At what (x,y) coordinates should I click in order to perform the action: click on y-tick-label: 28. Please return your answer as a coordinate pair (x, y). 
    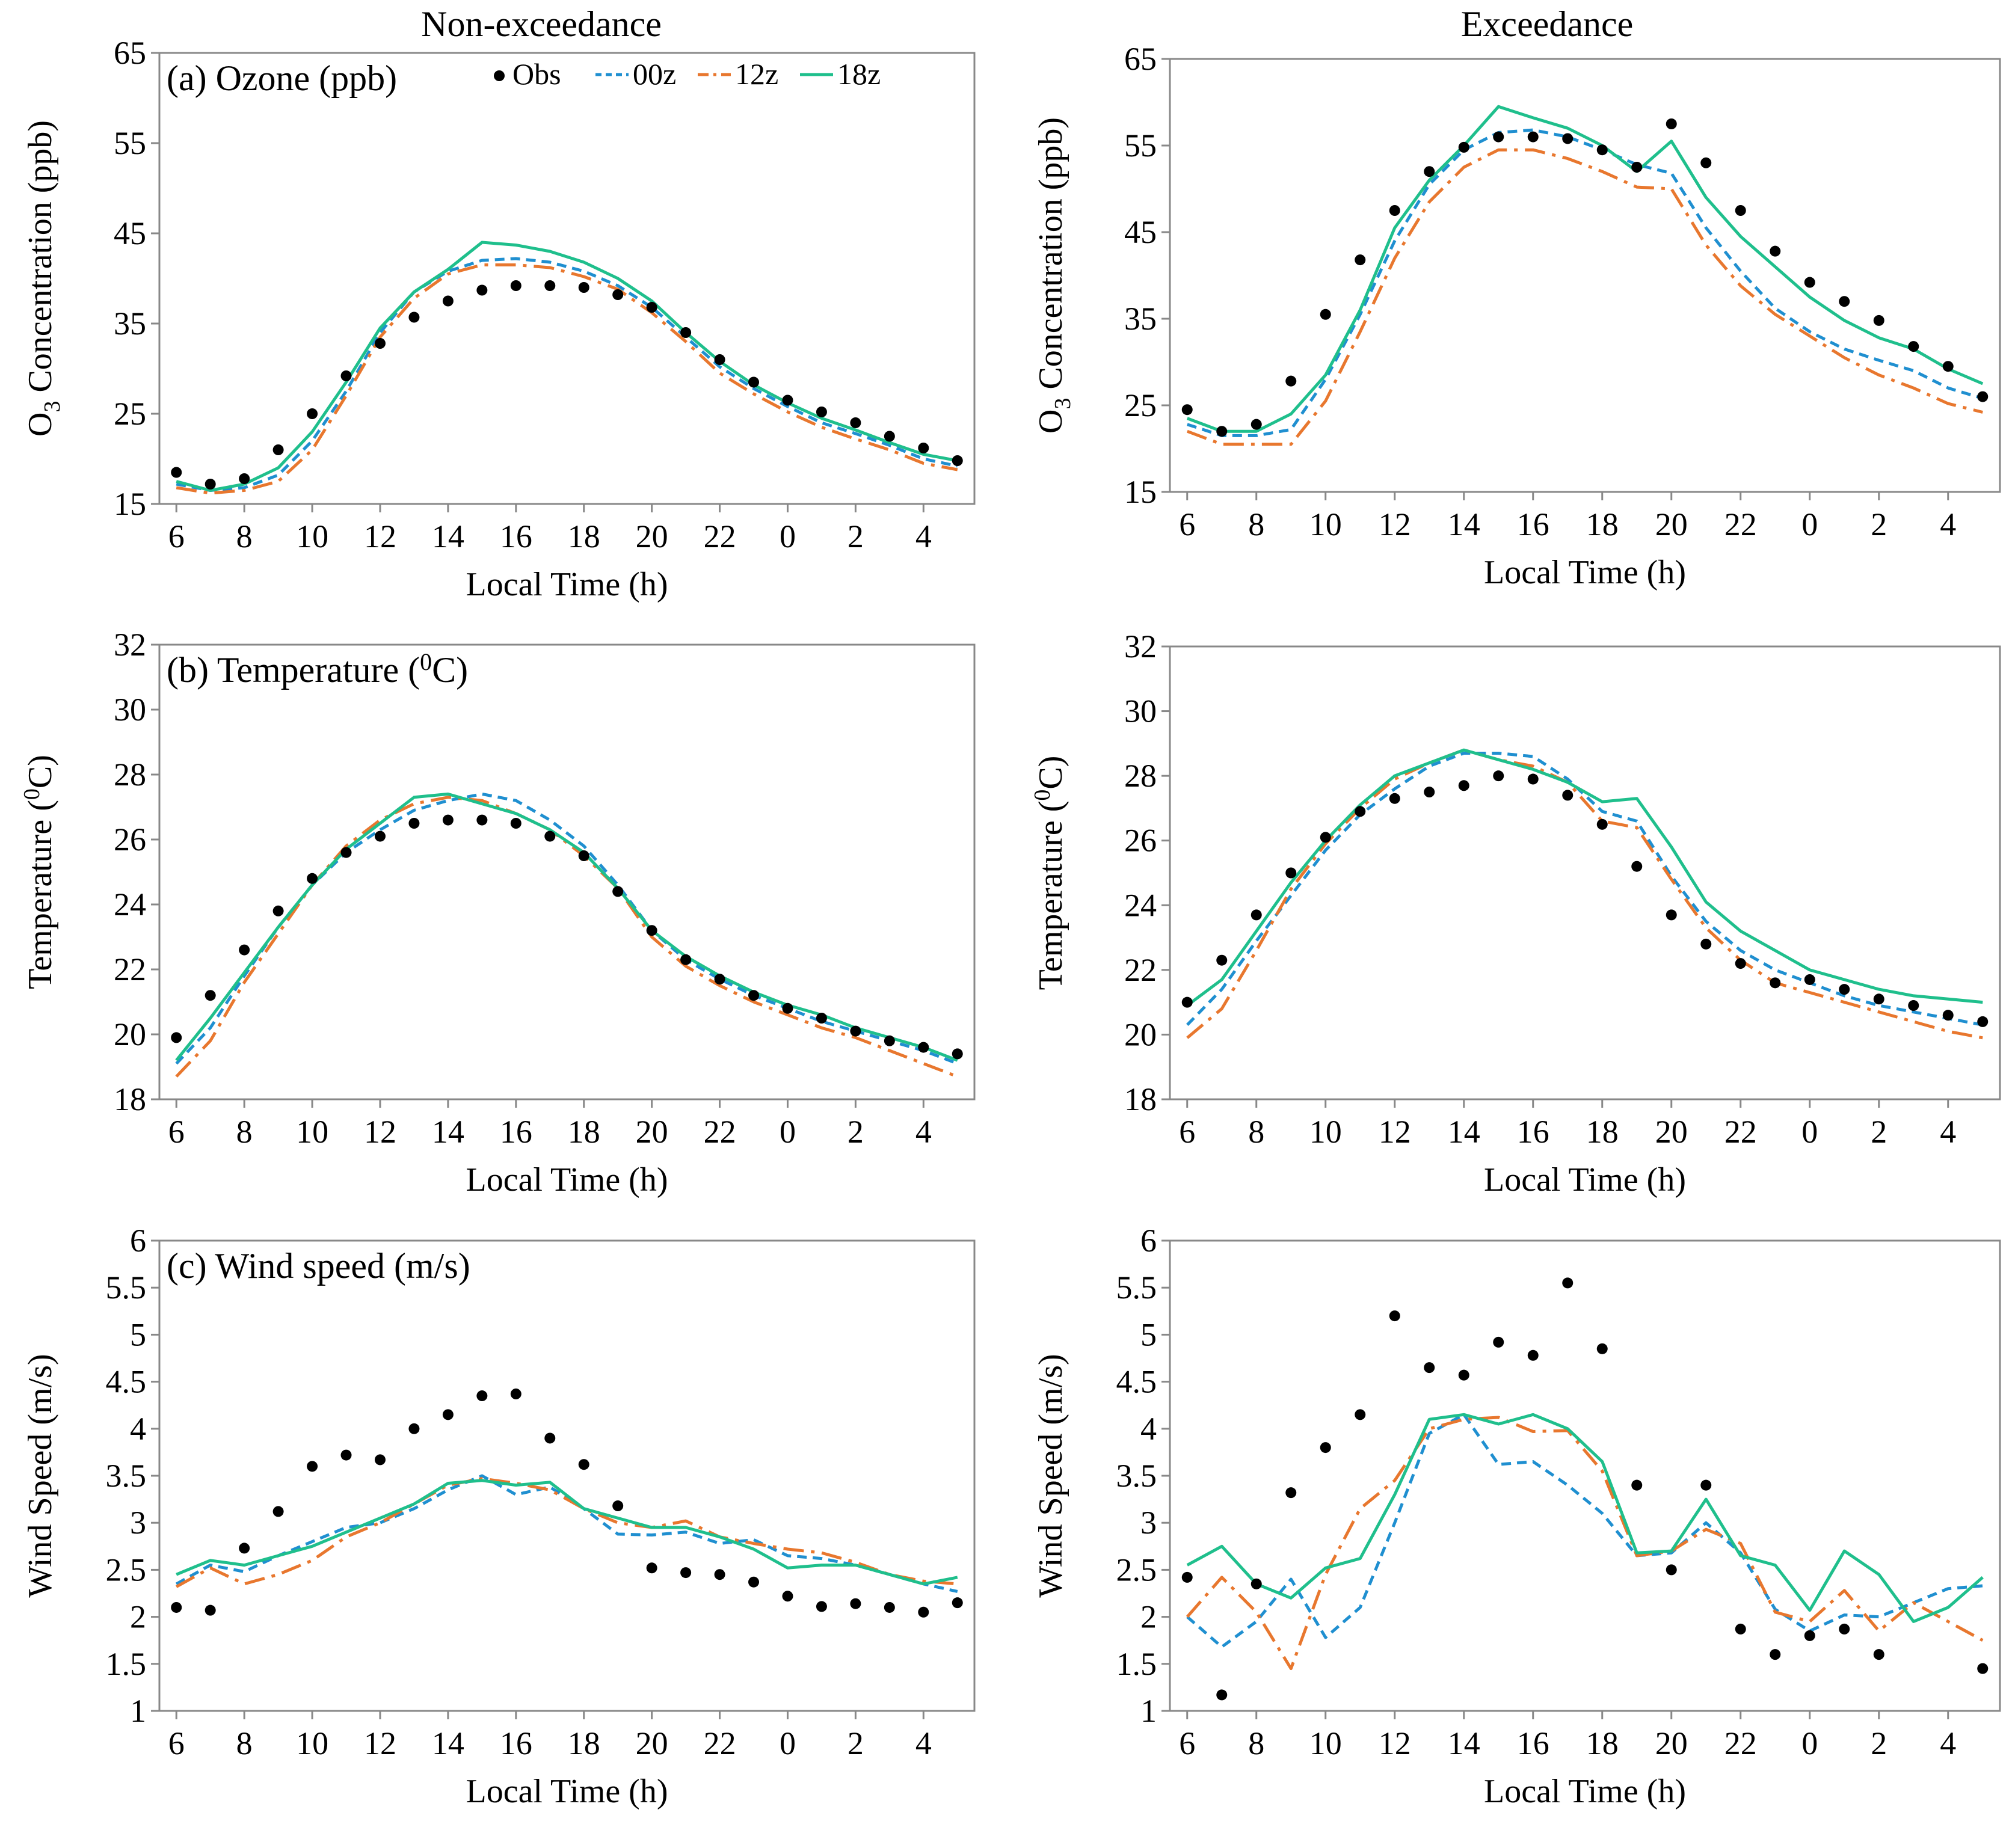
    Looking at the image, I should click on (1140, 776).